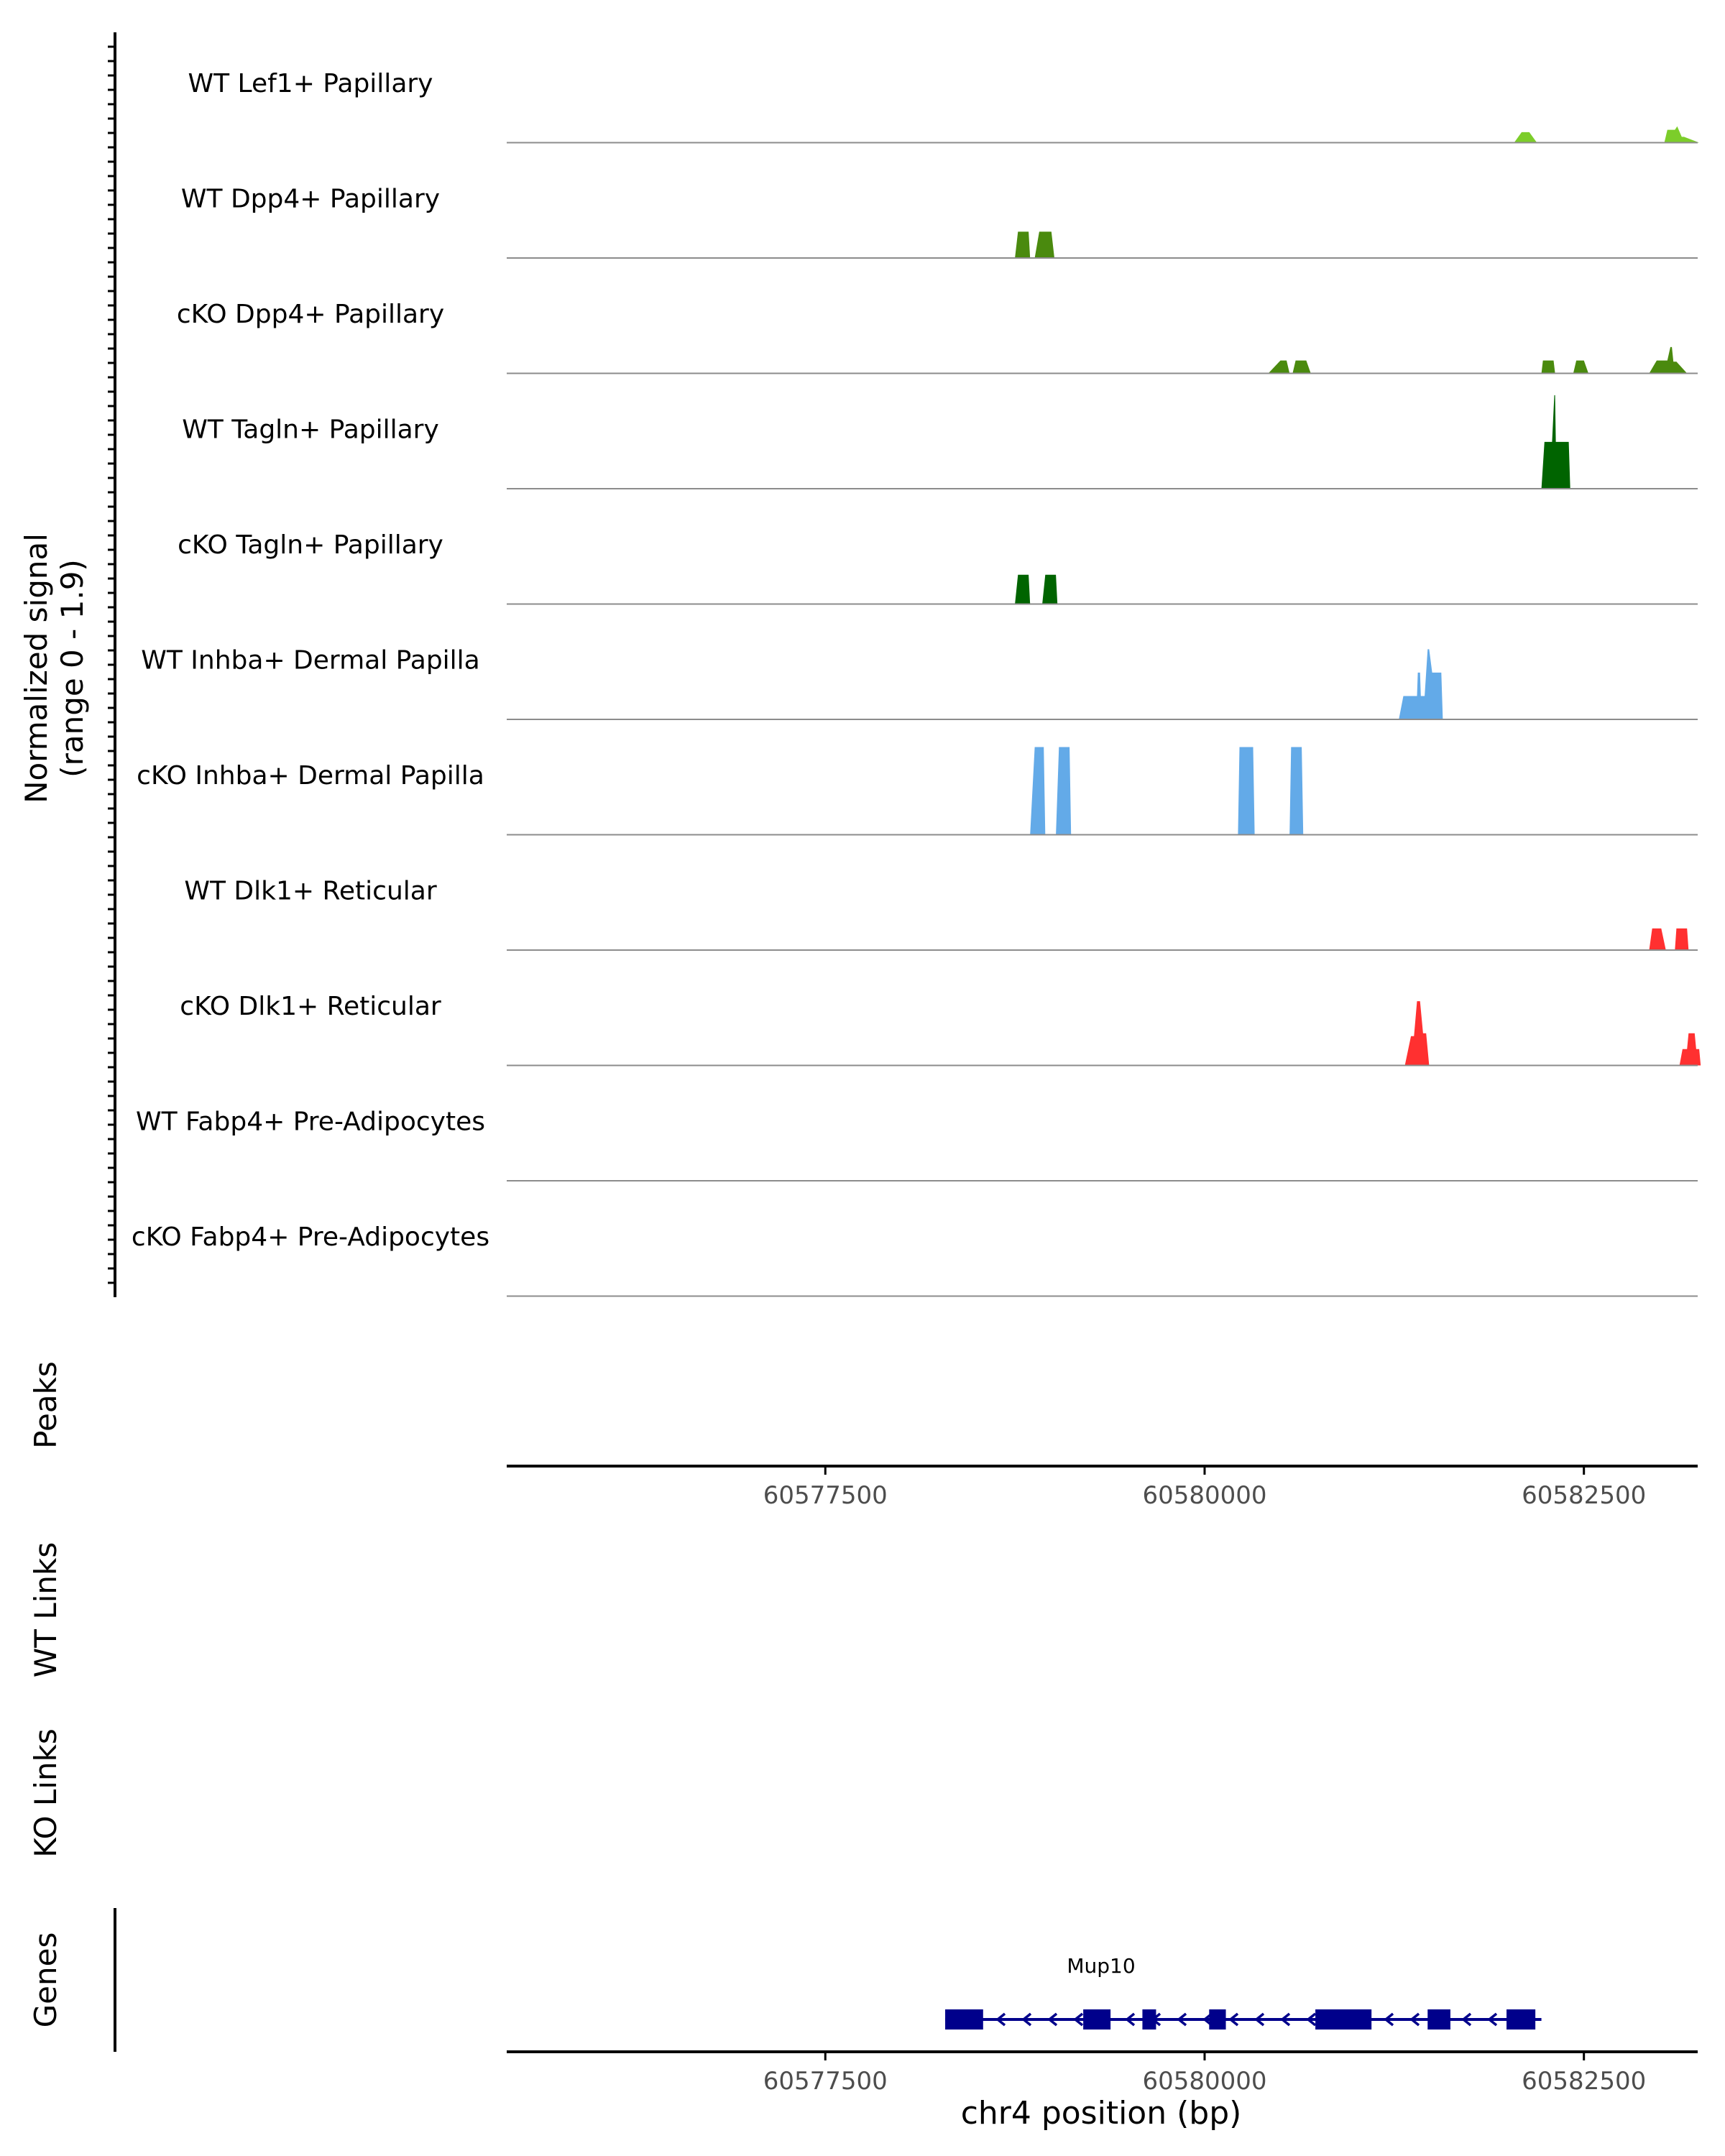 The image size is (1725, 2156). Describe the element at coordinates (45, 1980) in the screenshot. I see `genes-label: Genes` at that location.